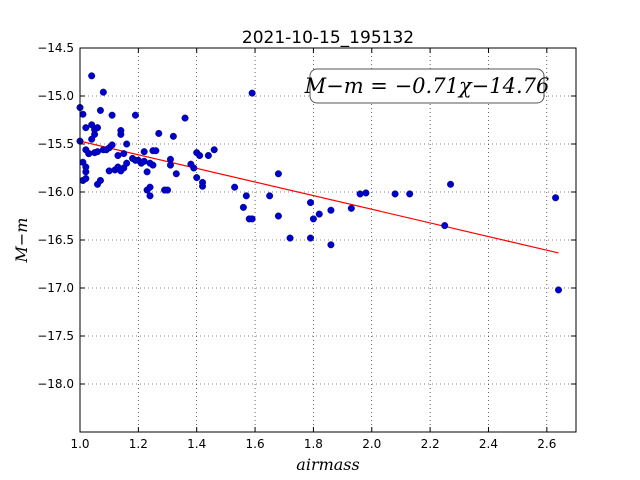  Describe the element at coordinates (55, 240) in the screenshot. I see `y-tick-label: −16.5` at that location.